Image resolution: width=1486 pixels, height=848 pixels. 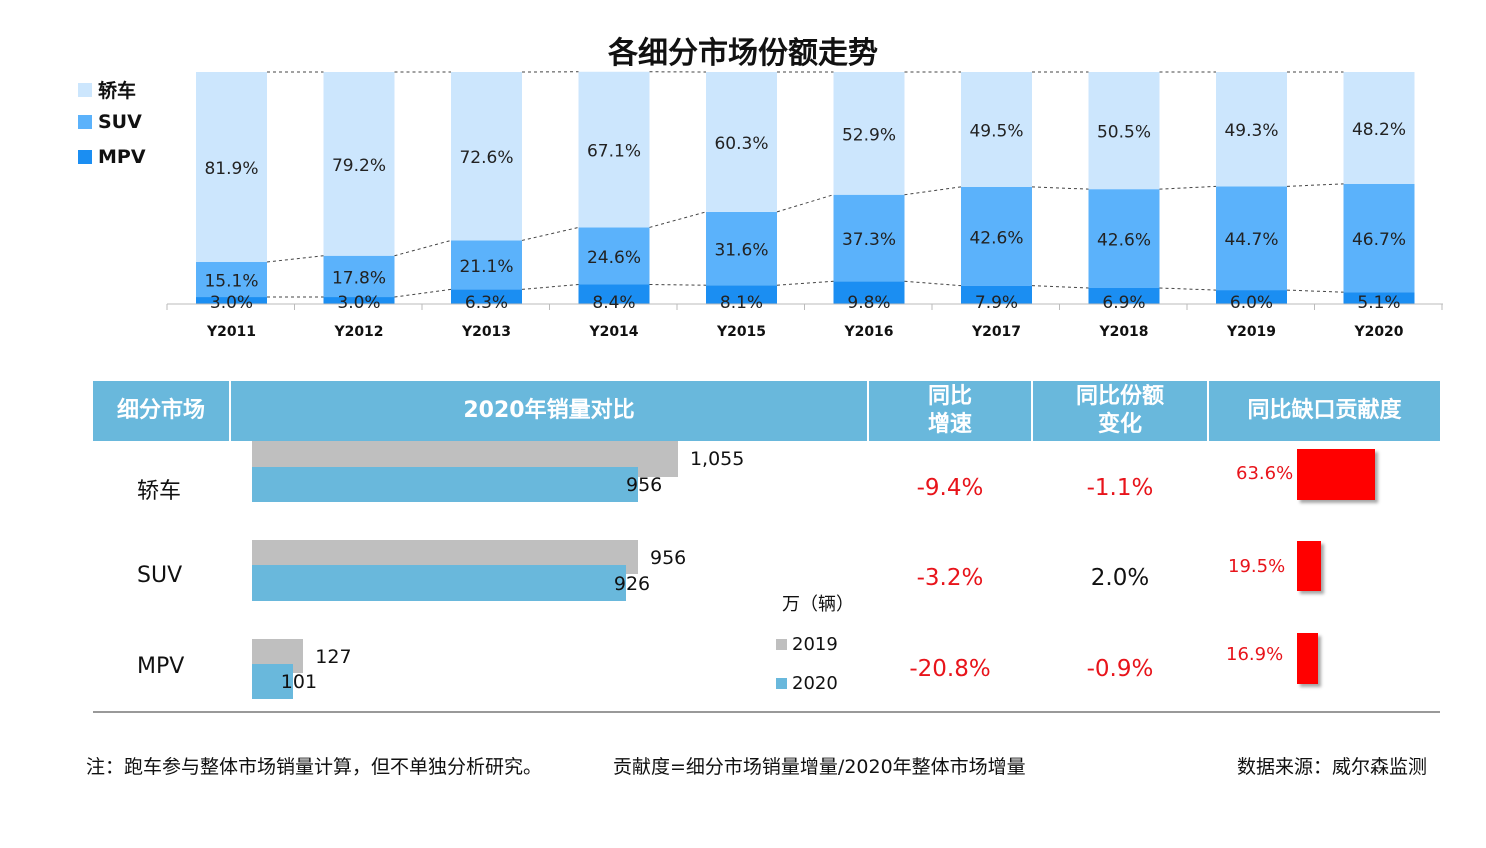 I want to click on x-tick-label: Y2012, so click(x=358, y=332).